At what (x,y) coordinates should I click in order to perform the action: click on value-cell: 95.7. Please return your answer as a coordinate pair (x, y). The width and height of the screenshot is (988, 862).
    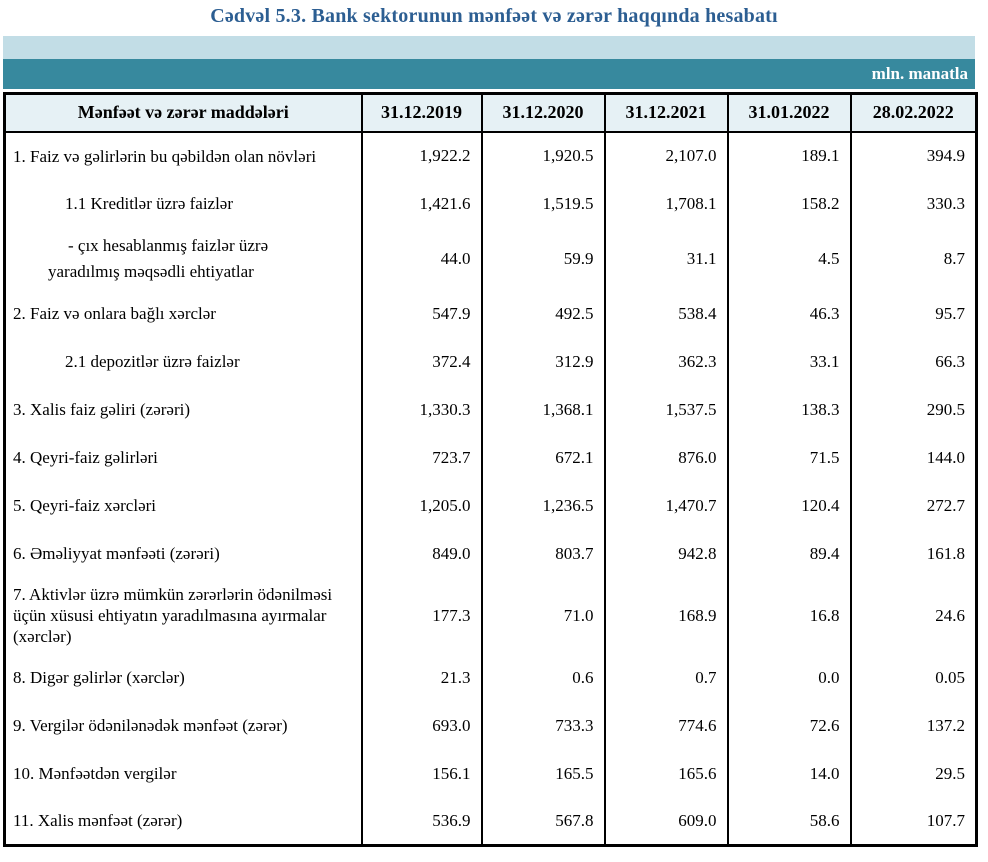
    Looking at the image, I should click on (913, 313).